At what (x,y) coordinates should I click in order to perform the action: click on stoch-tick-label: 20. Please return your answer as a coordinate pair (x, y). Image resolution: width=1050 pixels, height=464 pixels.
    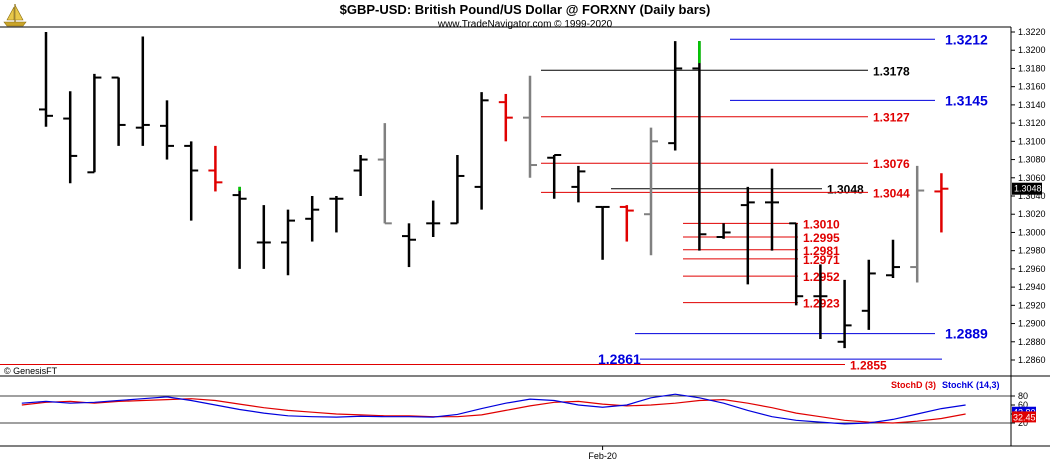
    Looking at the image, I should click on (1023, 423).